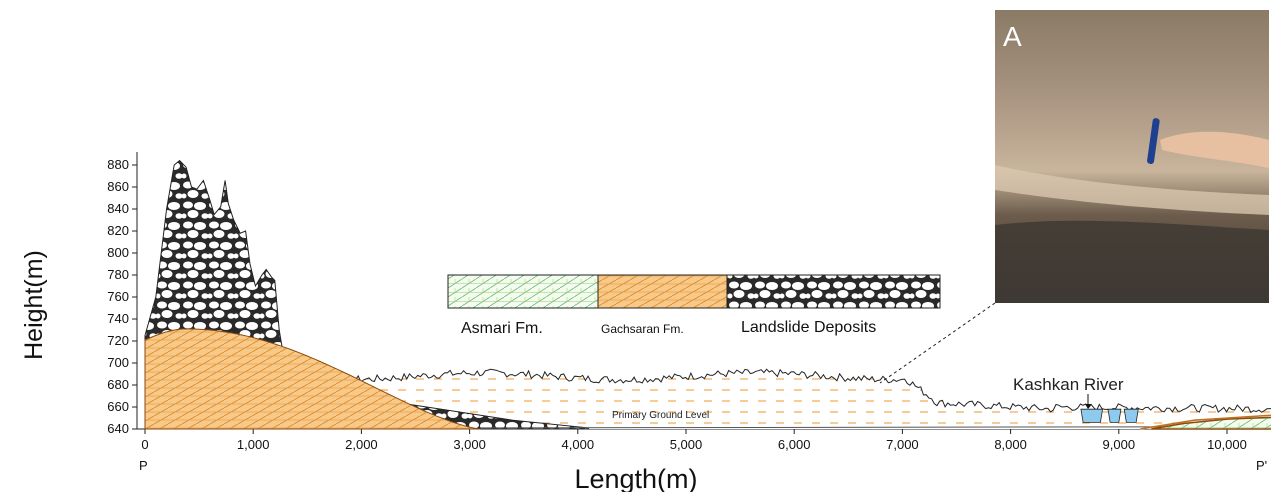  What do you see at coordinates (686, 444) in the screenshot?
I see `x-tick-label: 5,000` at bounding box center [686, 444].